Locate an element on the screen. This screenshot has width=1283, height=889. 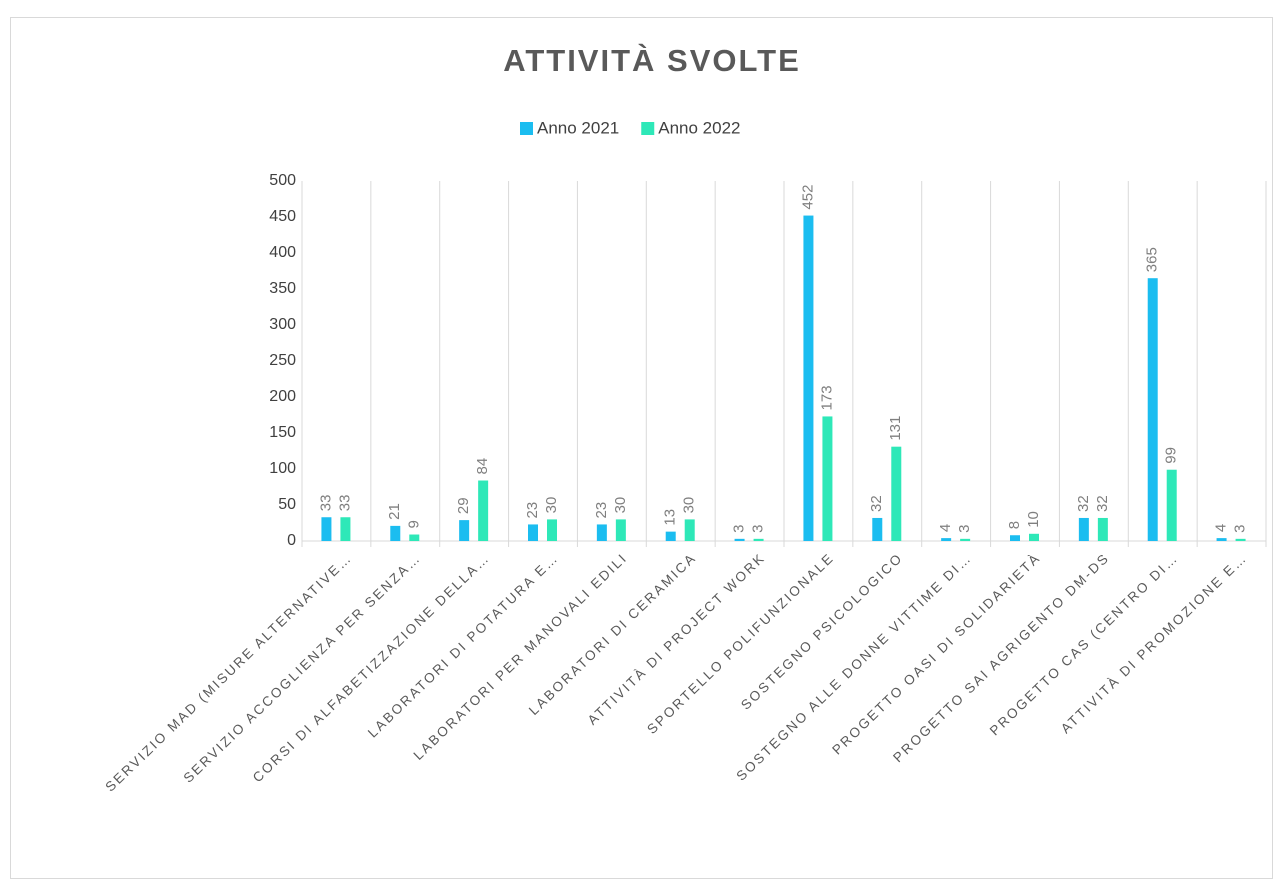
data-label: 99 is located at coordinates (1171, 455).